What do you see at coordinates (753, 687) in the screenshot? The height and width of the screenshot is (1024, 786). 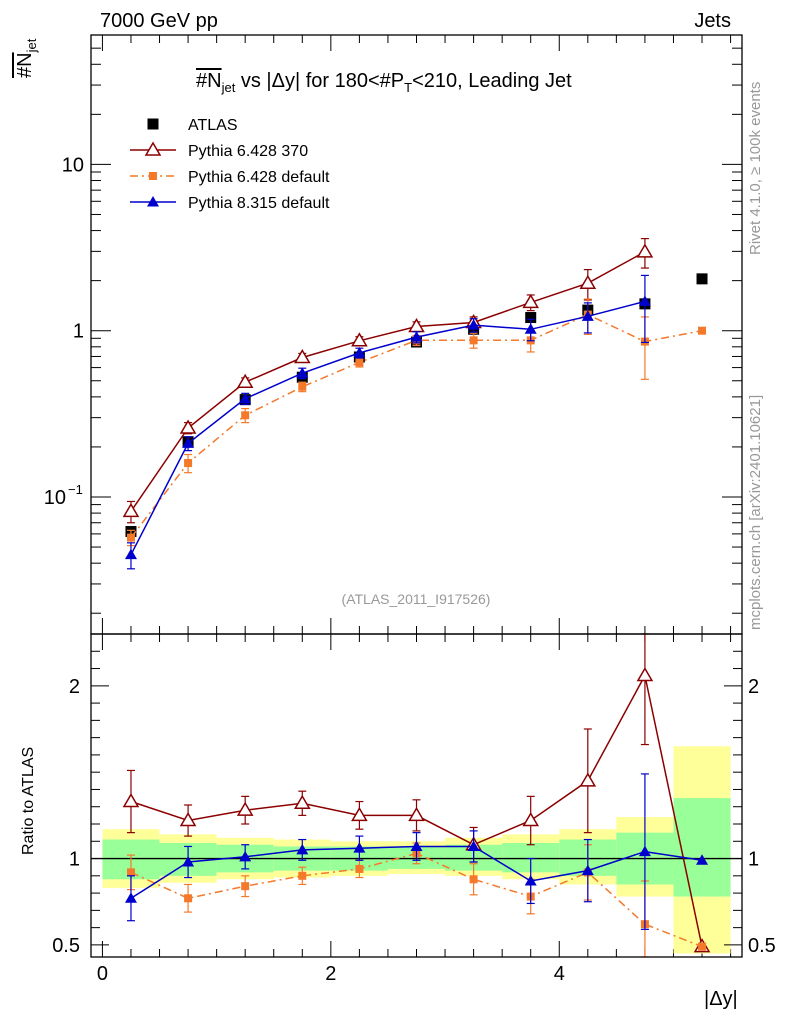 I see `ratio-y-tick-label-right: 2` at bounding box center [753, 687].